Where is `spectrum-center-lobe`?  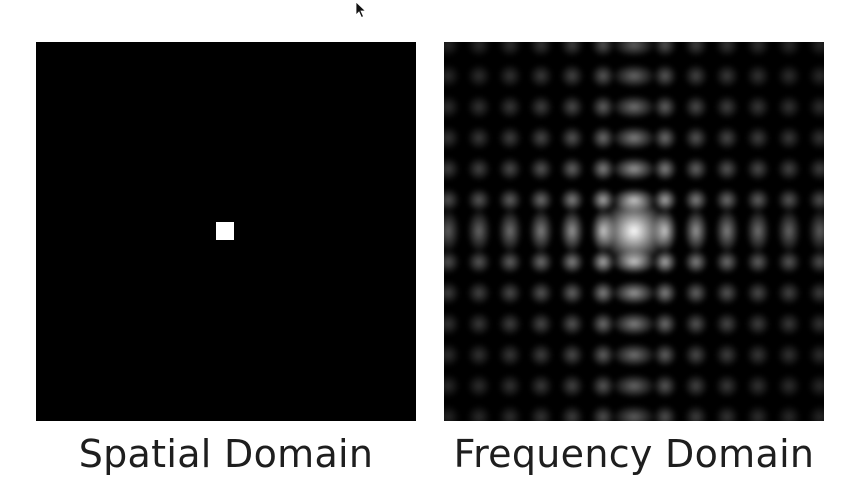 spectrum-center-lobe is located at coordinates (634, 231).